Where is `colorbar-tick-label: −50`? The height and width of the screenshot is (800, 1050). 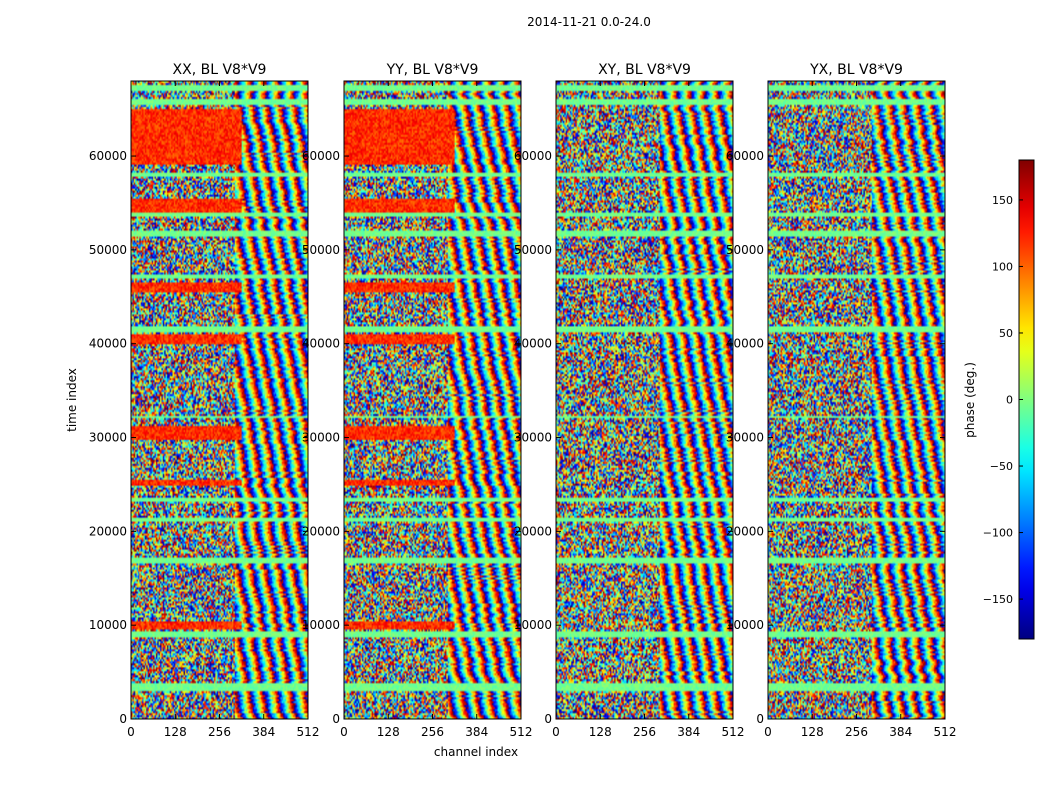 colorbar-tick-label: −50 is located at coordinates (1001, 466).